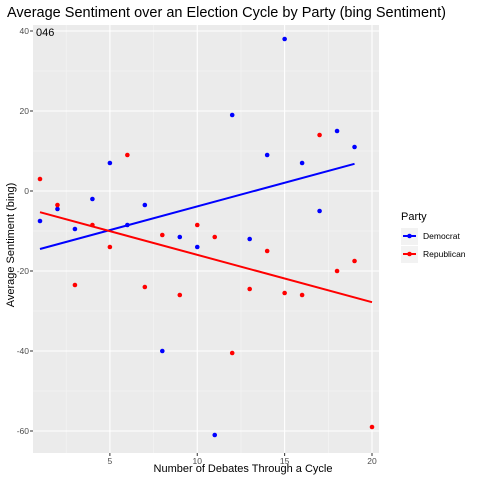 The width and height of the screenshot is (480, 480). I want to click on x-tick-label: 5, so click(110, 461).